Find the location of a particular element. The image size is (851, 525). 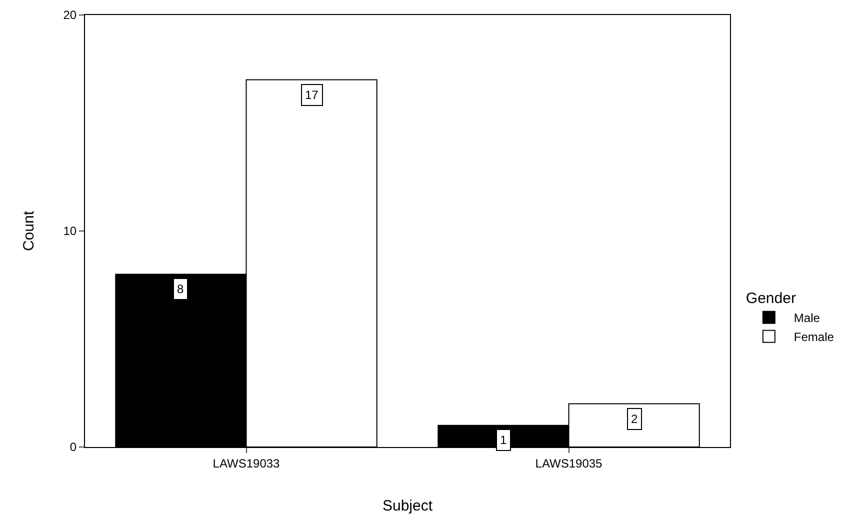

data-label: 17 is located at coordinates (312, 95).